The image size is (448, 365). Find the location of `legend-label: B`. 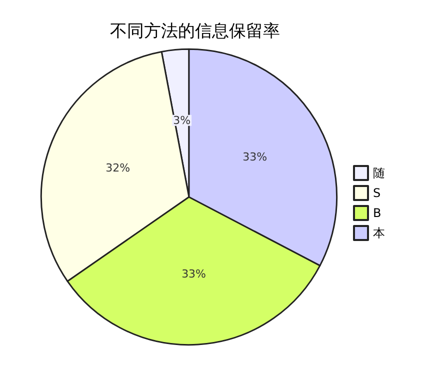

legend-label: B is located at coordinates (377, 213).